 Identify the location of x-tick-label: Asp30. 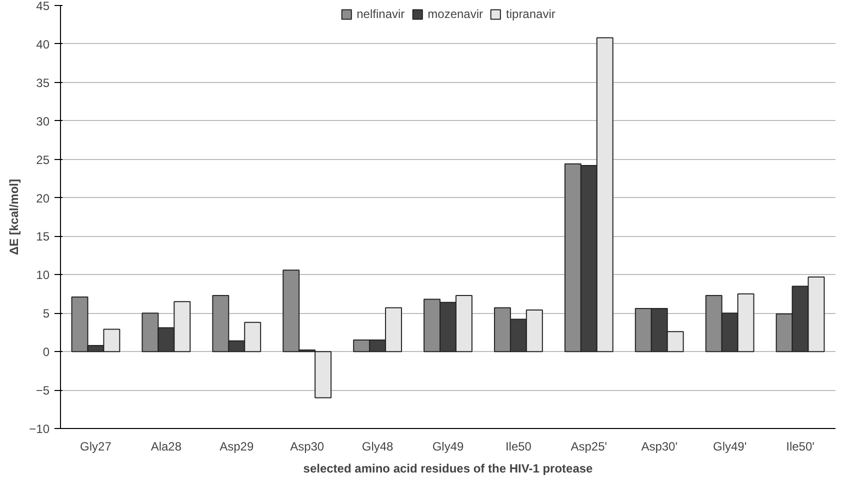
(307, 447).